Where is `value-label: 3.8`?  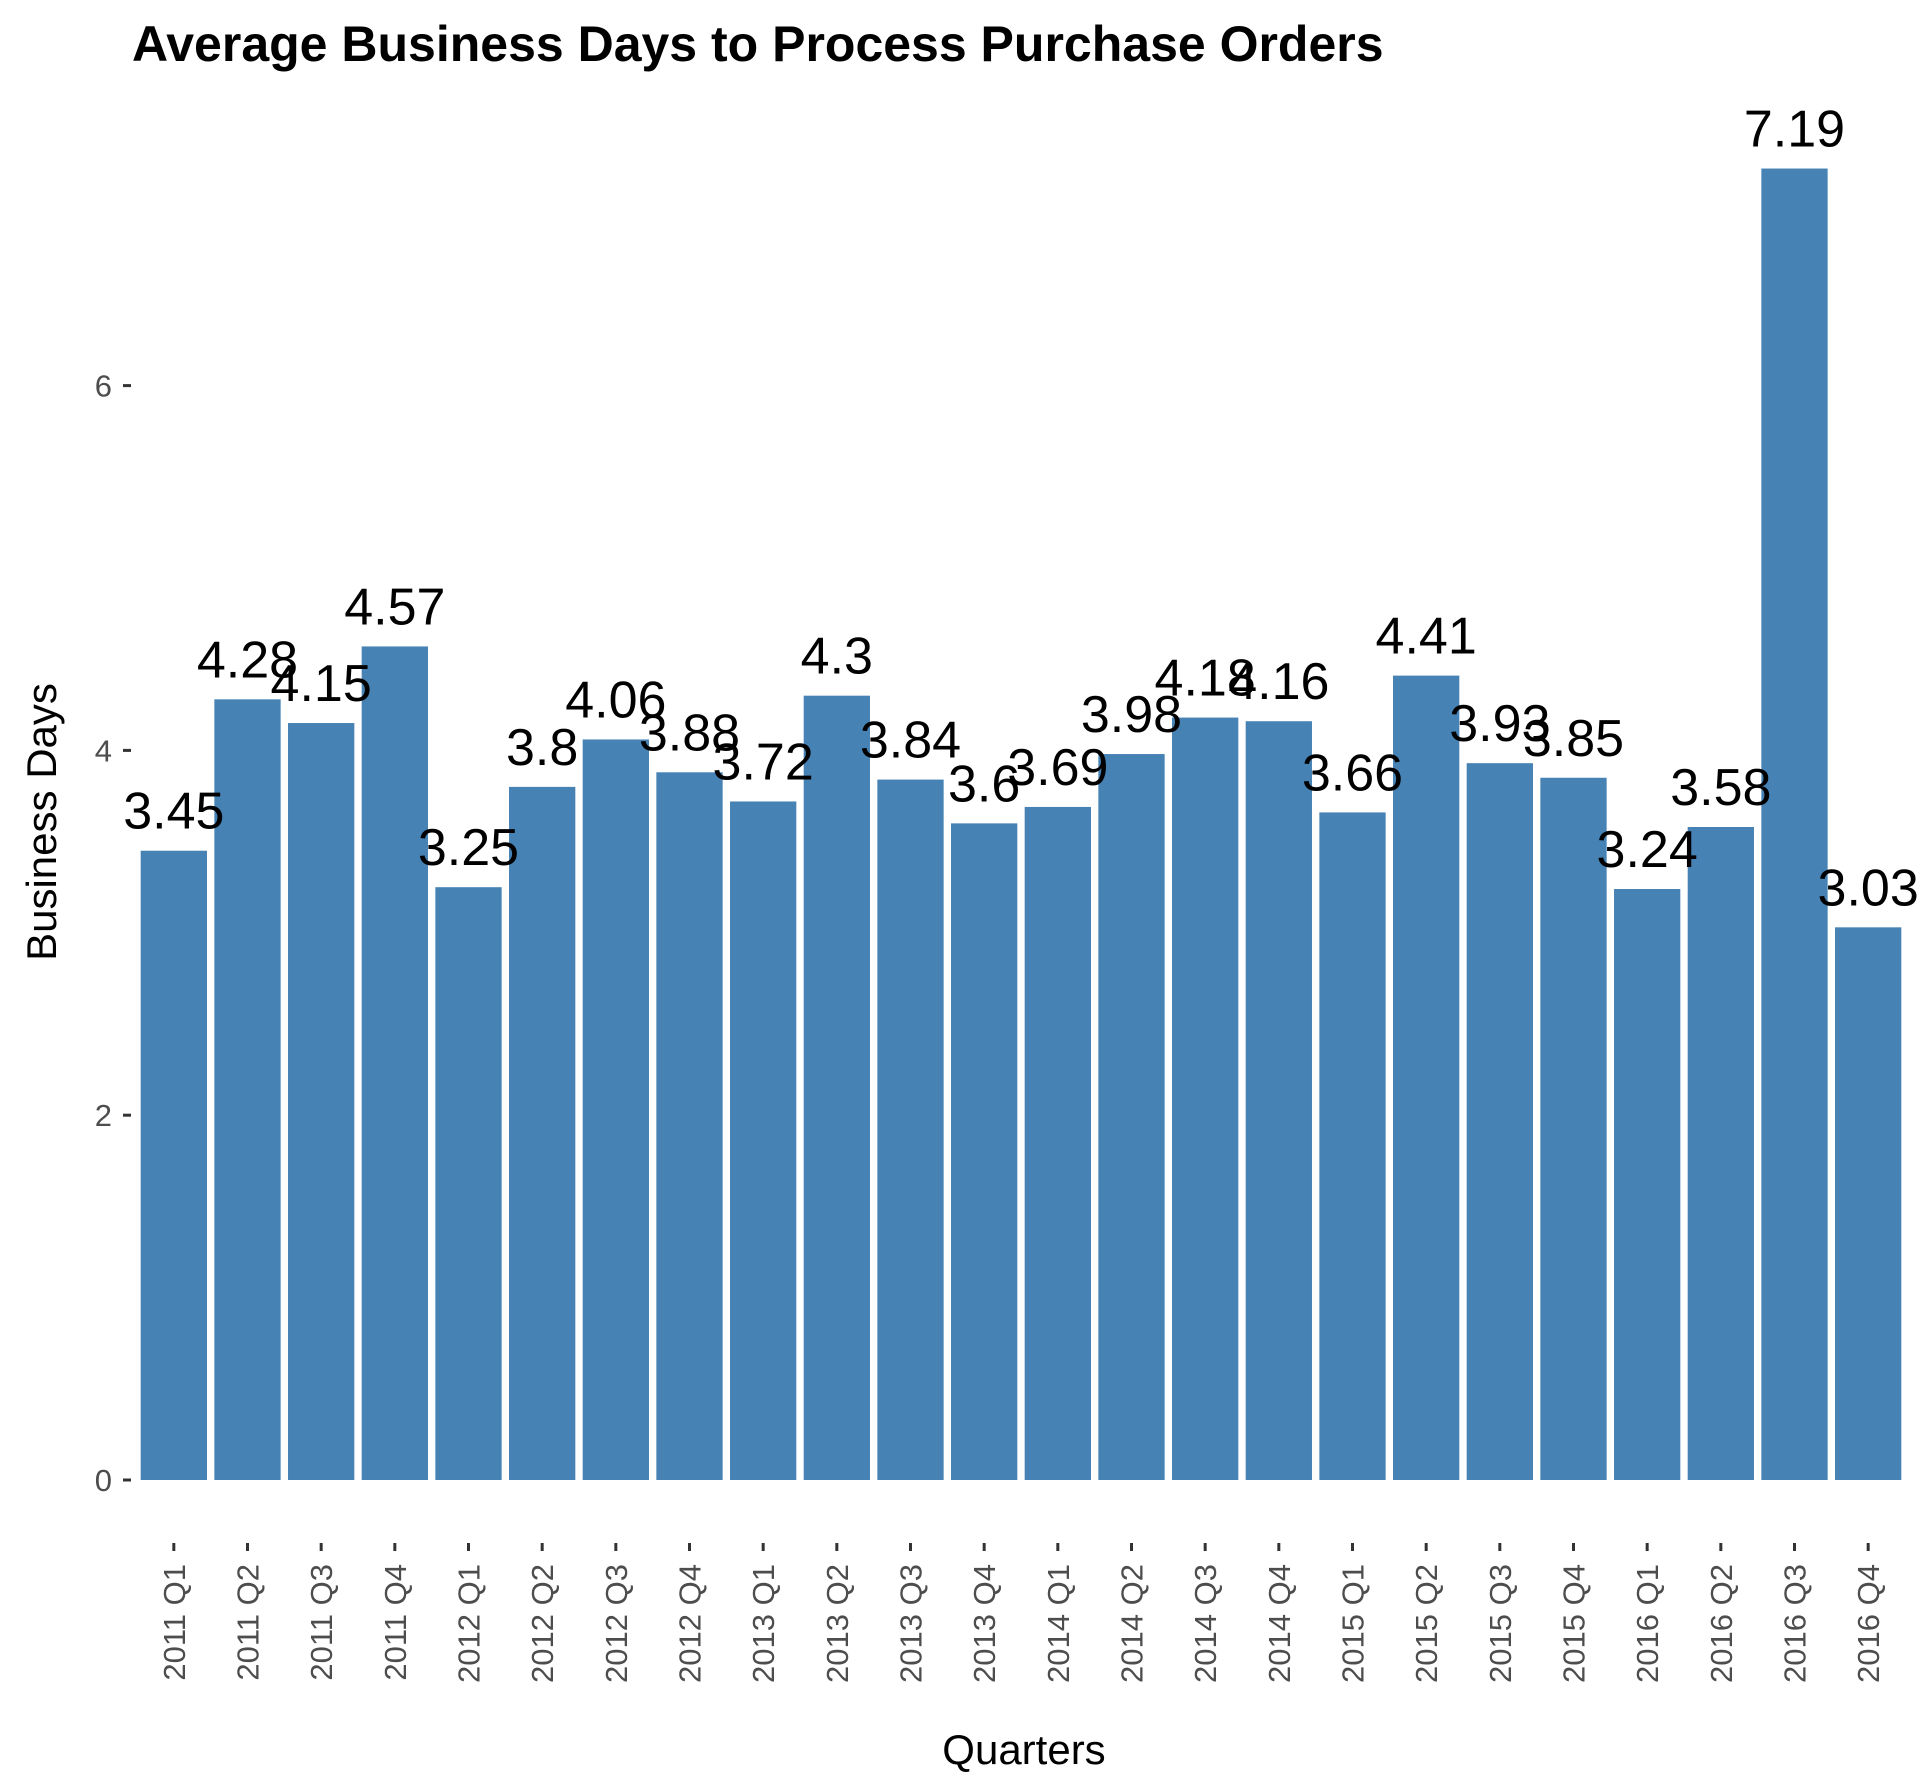 value-label: 3.8 is located at coordinates (542, 748).